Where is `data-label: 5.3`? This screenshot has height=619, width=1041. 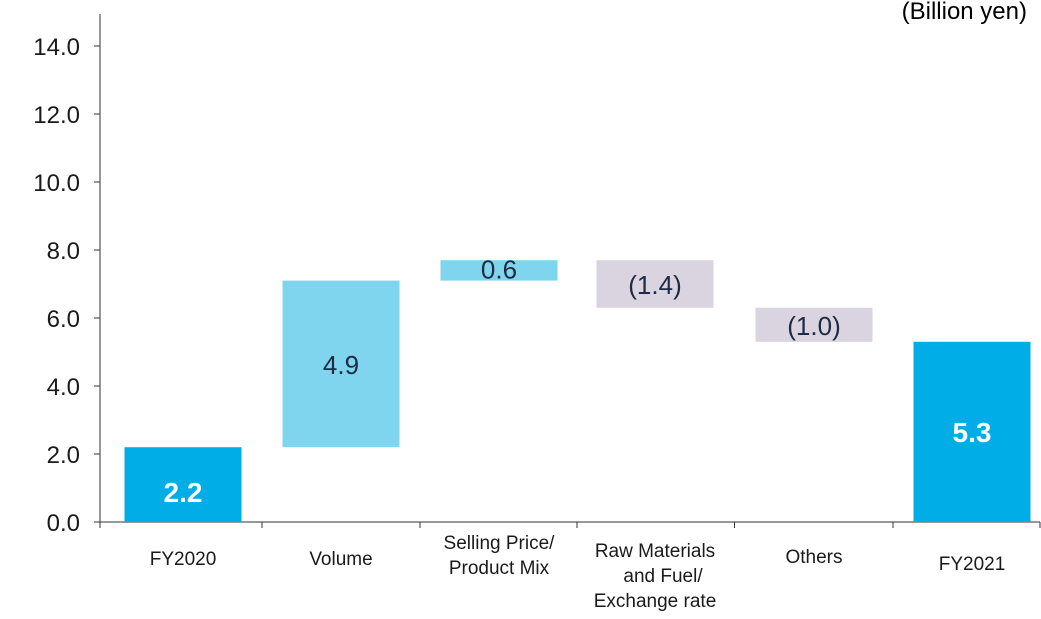
data-label: 5.3 is located at coordinates (972, 432).